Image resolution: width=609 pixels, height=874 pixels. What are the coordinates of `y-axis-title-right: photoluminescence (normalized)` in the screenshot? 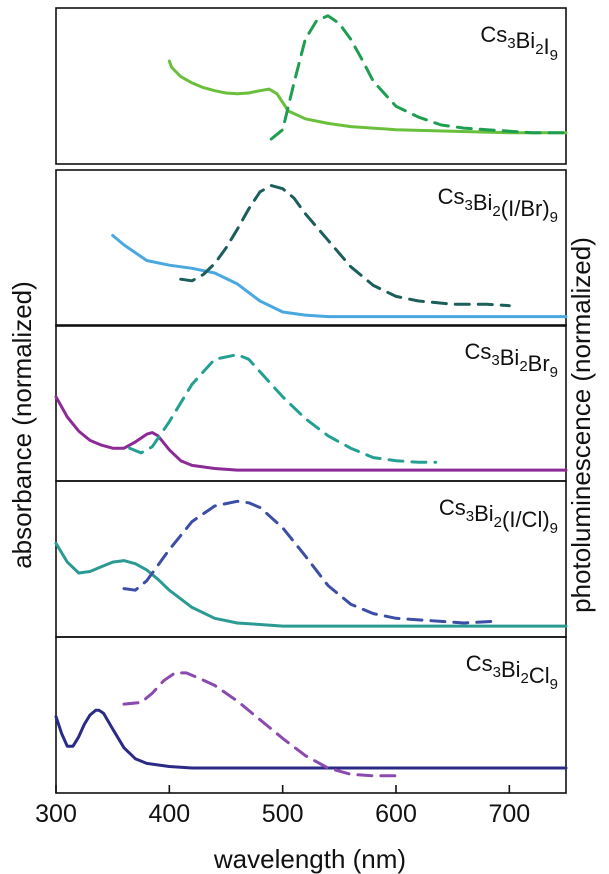 It's located at (581, 425).